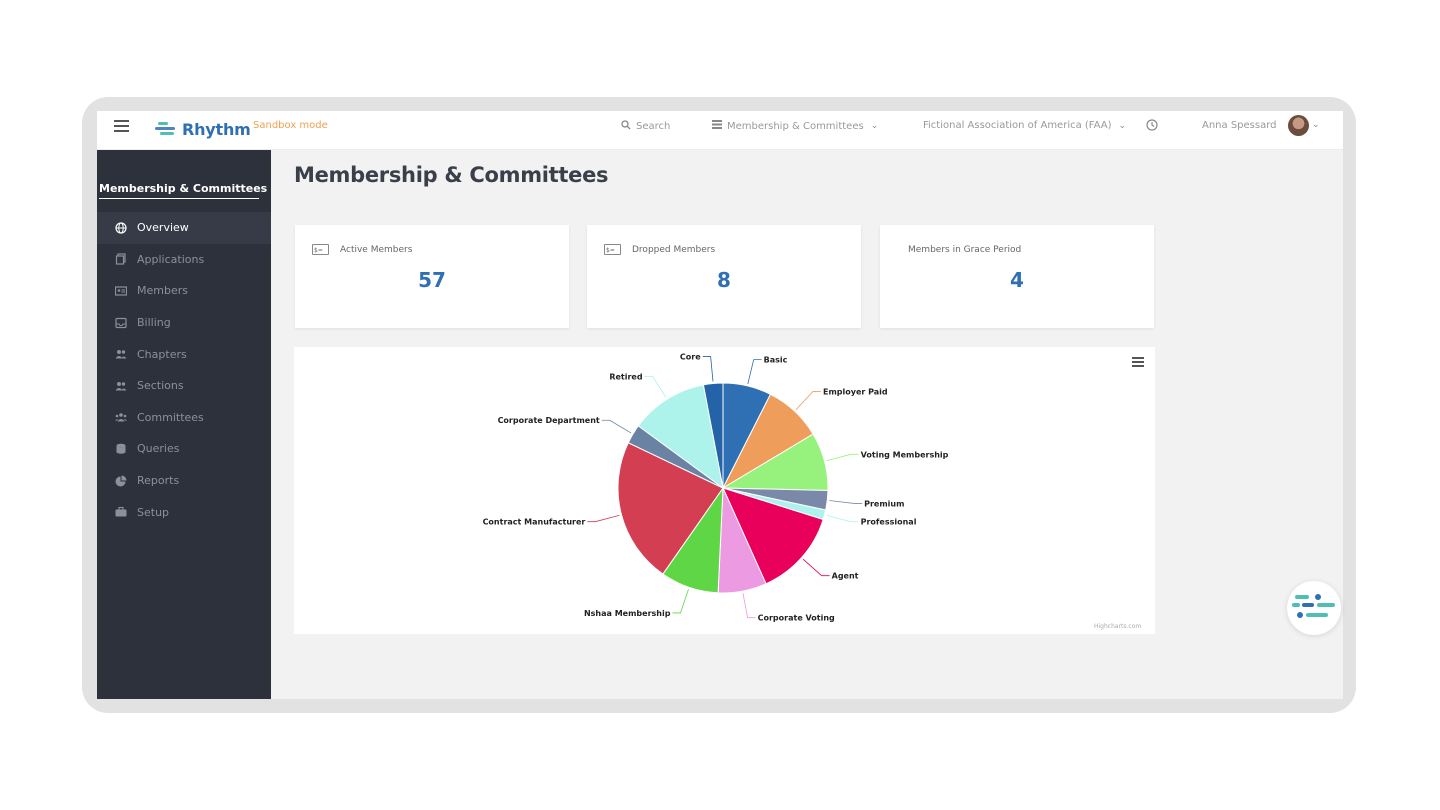  I want to click on sidebar-item-label: Reports, so click(158, 481).